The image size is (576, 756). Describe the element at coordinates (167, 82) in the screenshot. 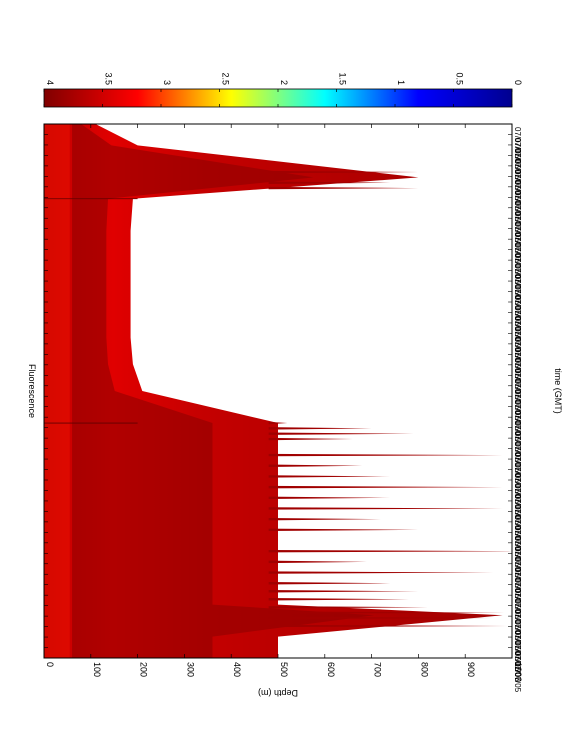

I see `colorbar-tick-label: 3` at that location.